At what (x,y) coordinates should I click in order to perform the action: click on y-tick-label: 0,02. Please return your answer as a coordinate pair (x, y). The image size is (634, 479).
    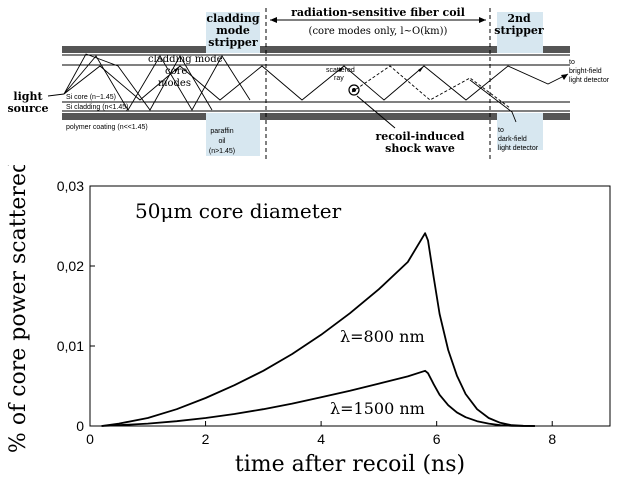
    Looking at the image, I should click on (70, 266).